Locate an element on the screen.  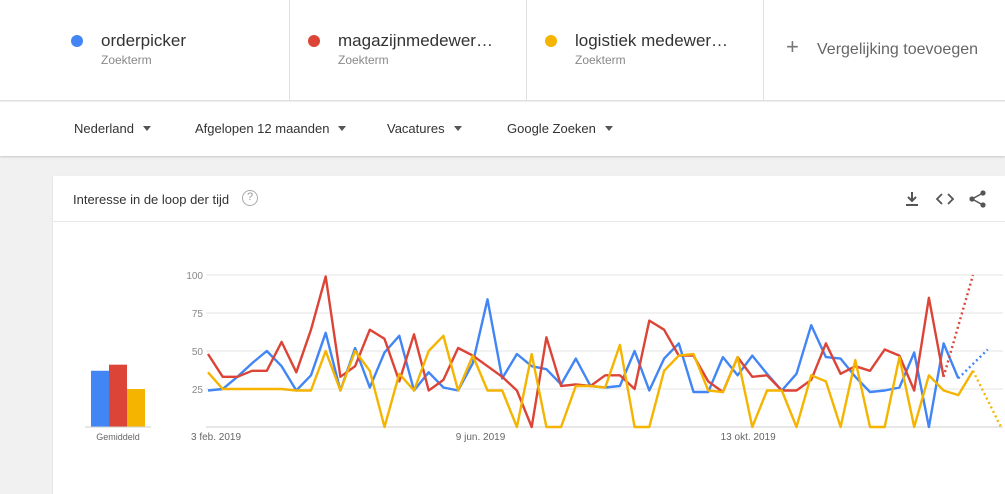
add-comparison-button: + Vergelijking toevoegen is located at coordinates (884, 50).